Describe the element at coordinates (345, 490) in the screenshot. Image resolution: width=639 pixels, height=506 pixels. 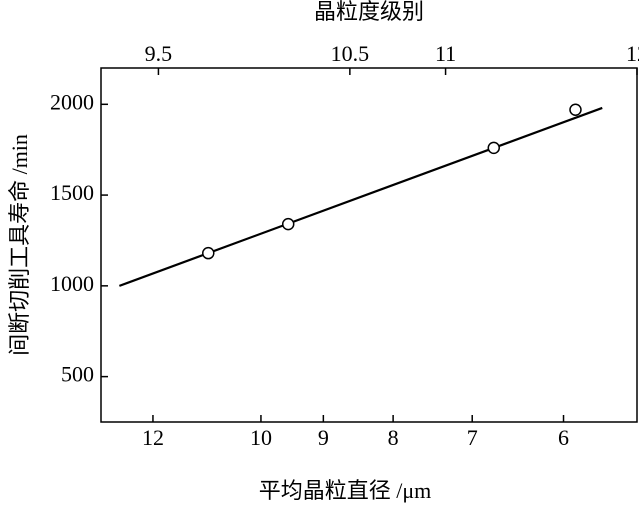
I see `x-axis-label: 平均晶粒直径 /μm` at that location.